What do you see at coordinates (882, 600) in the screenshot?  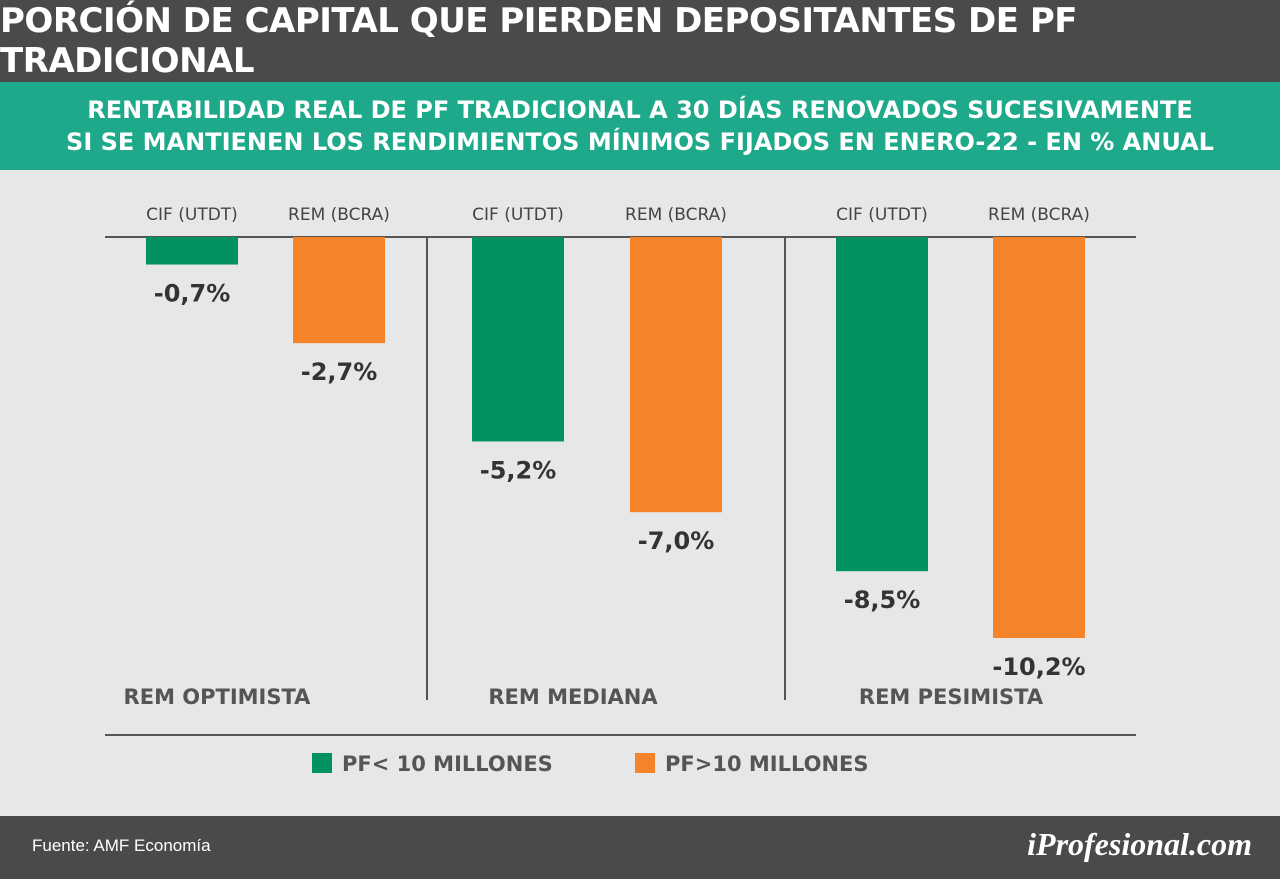 I see `bar-value-label: -8,5%` at bounding box center [882, 600].